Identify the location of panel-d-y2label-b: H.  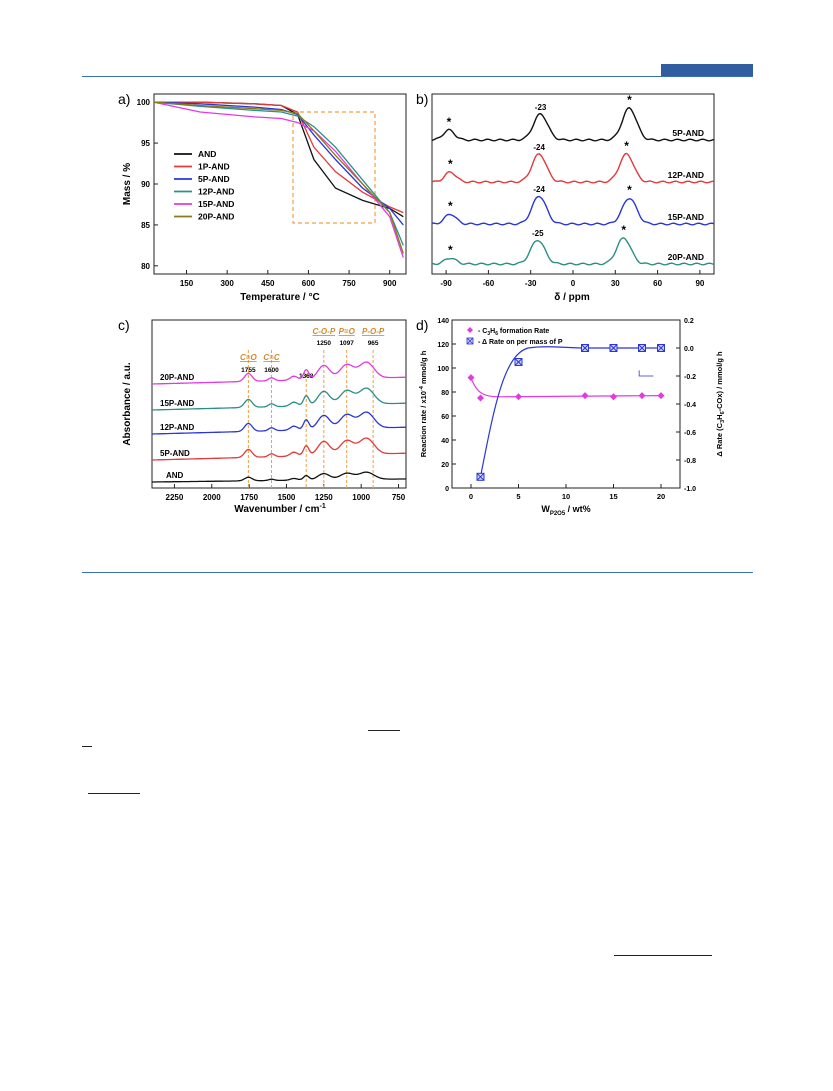
(719, 416).